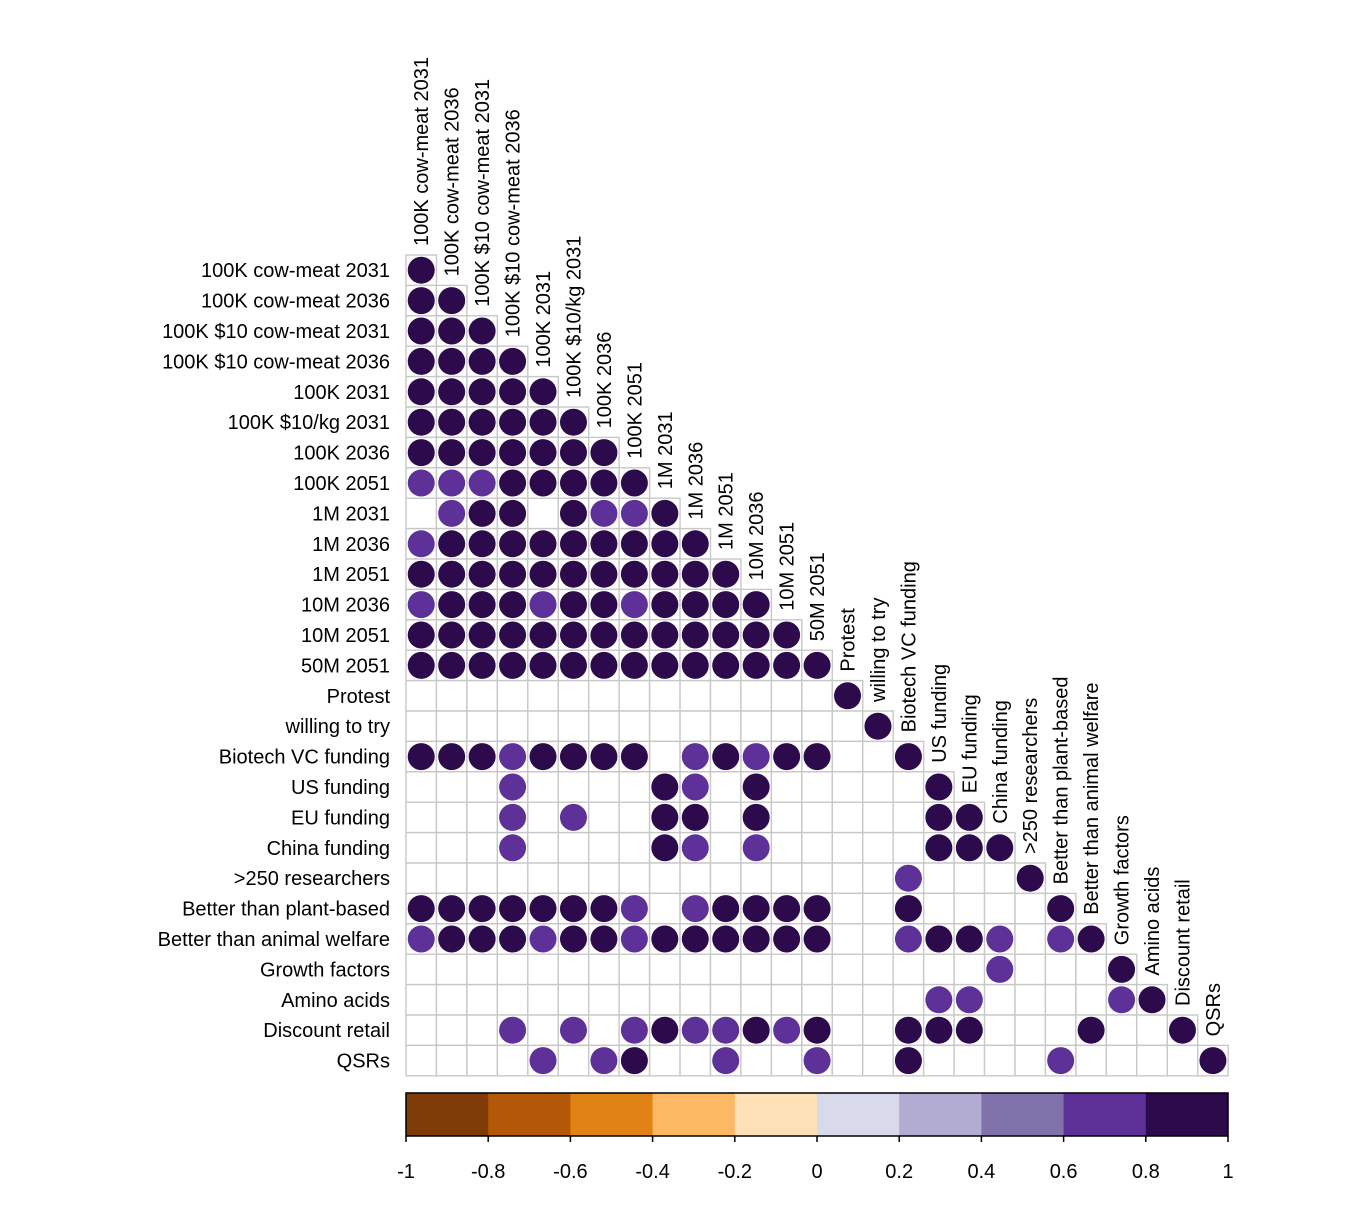  Describe the element at coordinates (666, 450) in the screenshot. I see `column-label: 1M 2031` at that location.